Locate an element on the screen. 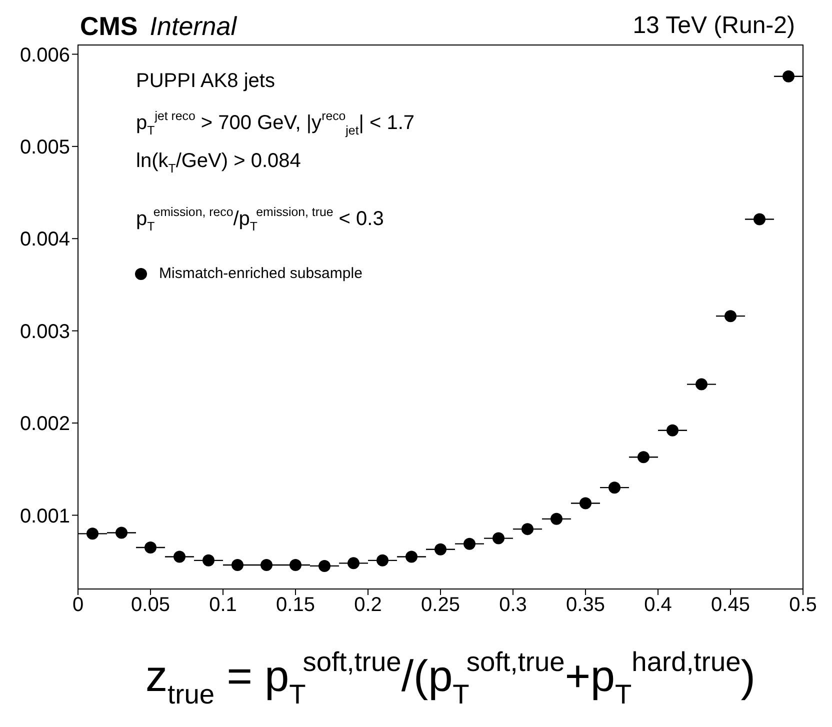  chart-subtitle: Internal is located at coordinates (194, 26).